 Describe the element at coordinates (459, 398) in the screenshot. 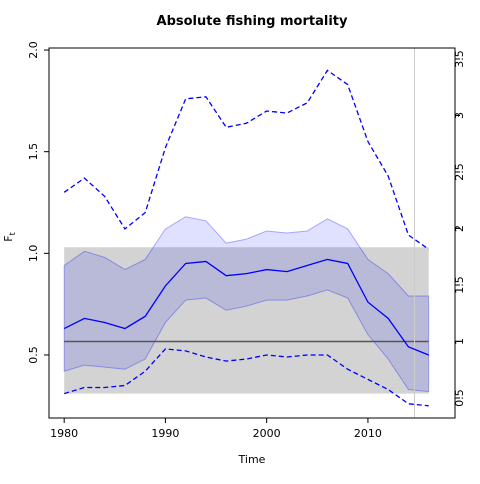

I see `y2-tick-label: 0.5` at that location.